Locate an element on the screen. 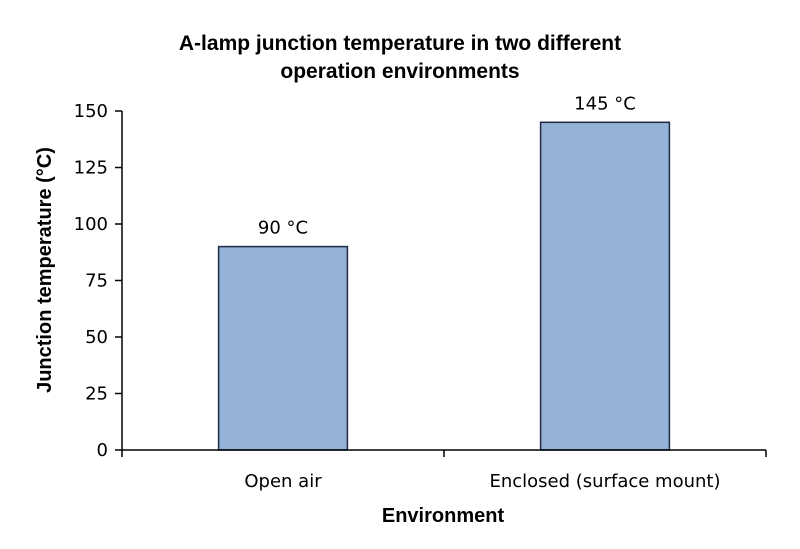  data-label: 90 °C is located at coordinates (283, 228).